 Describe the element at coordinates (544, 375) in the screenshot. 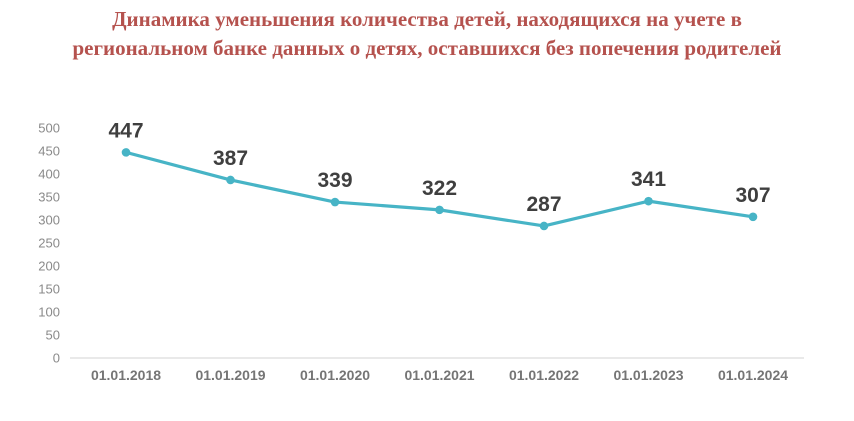

I see `x-tick-label: 01.01.2022` at that location.